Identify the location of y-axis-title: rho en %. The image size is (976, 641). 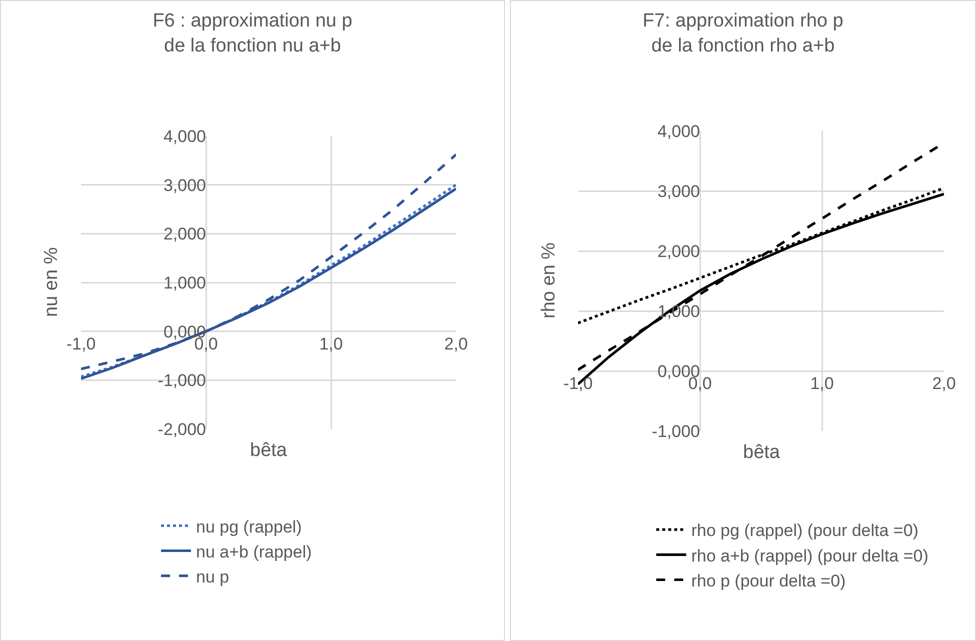
(549, 280).